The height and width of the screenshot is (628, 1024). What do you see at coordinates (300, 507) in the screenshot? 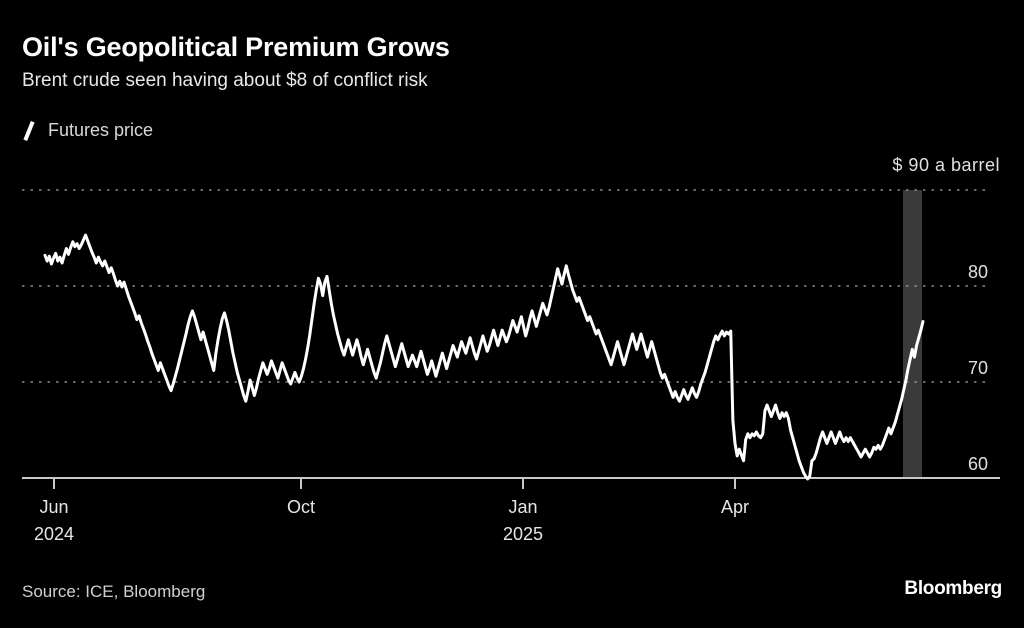
I see `x-axis-label: Oct` at bounding box center [300, 507].